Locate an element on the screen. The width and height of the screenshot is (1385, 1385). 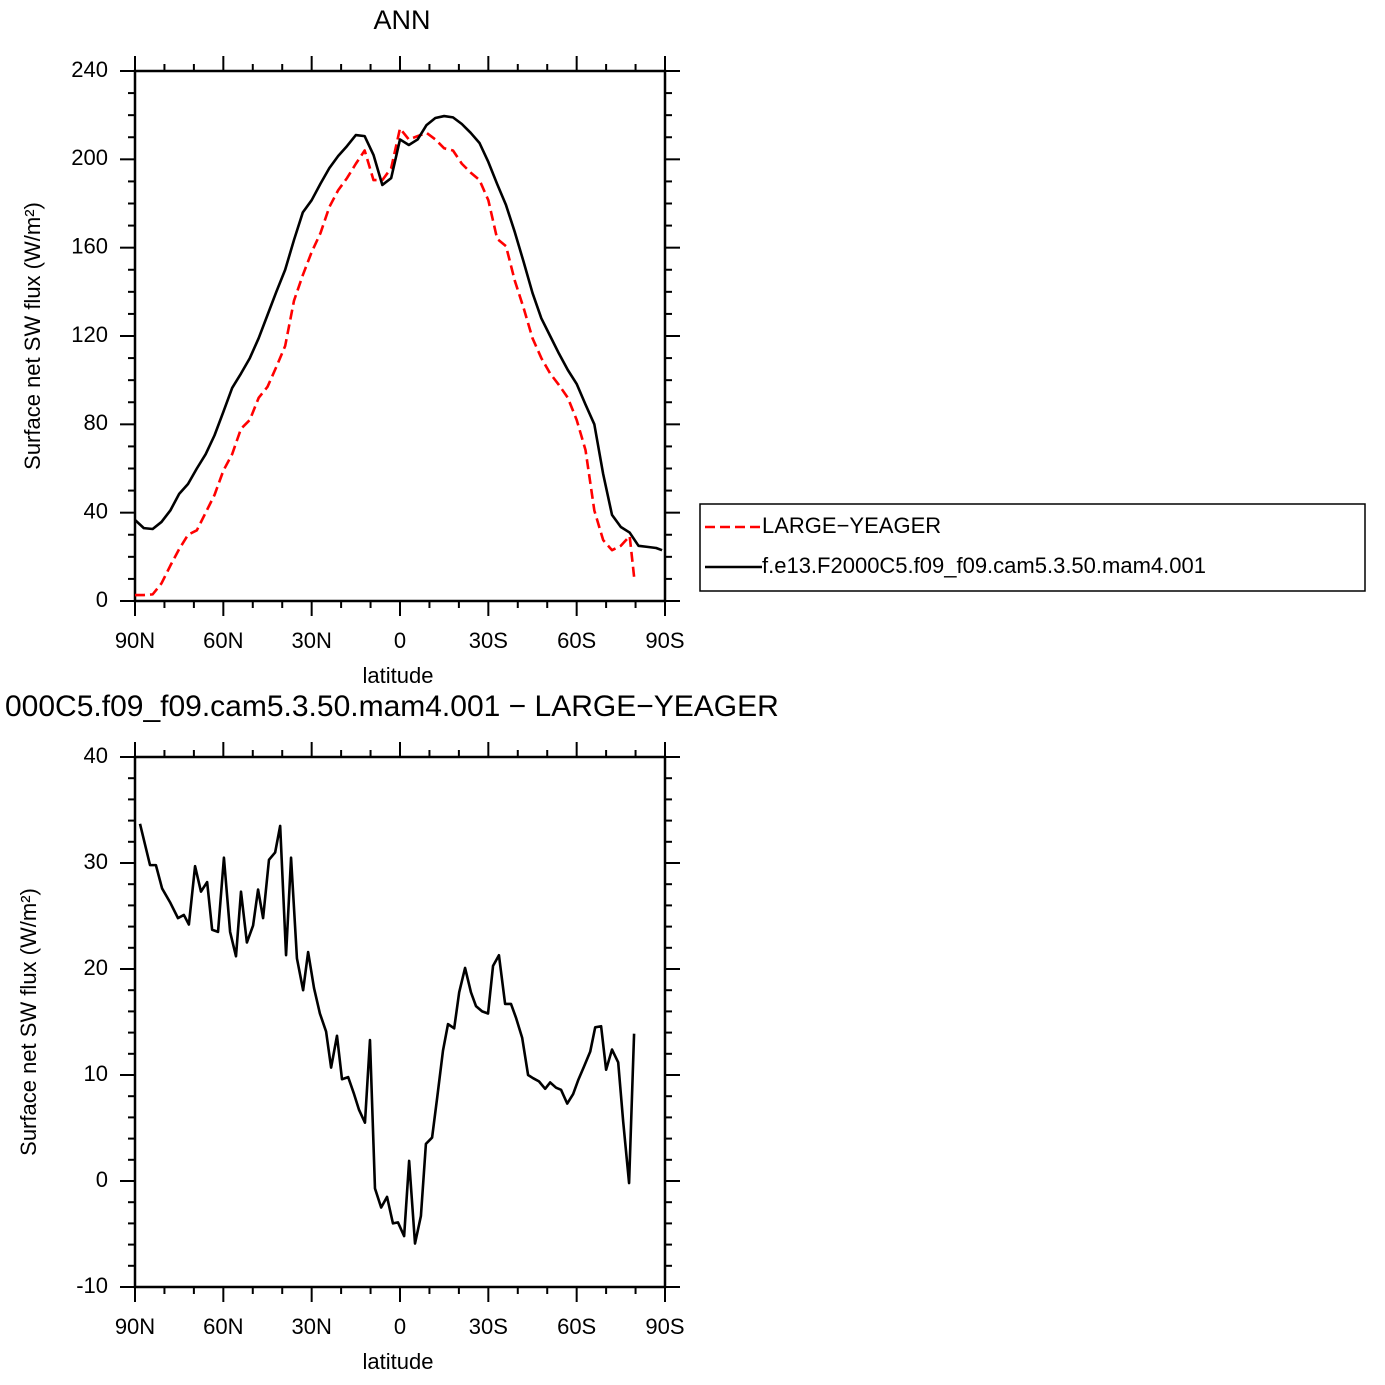
y-tick-label: 10 is located at coordinates (96, 1073).